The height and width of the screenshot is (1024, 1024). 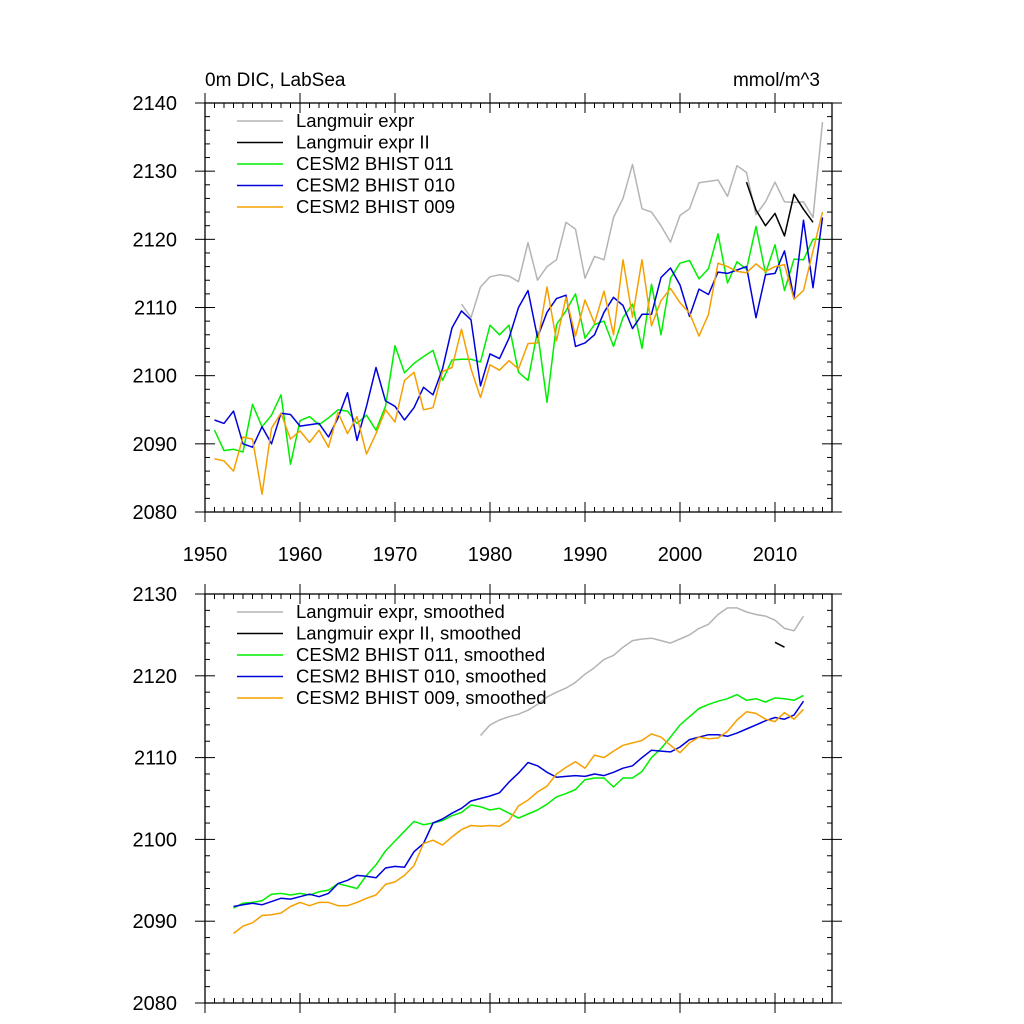 I want to click on legend-label: CESM2 BHIST 011, so click(x=375, y=163).